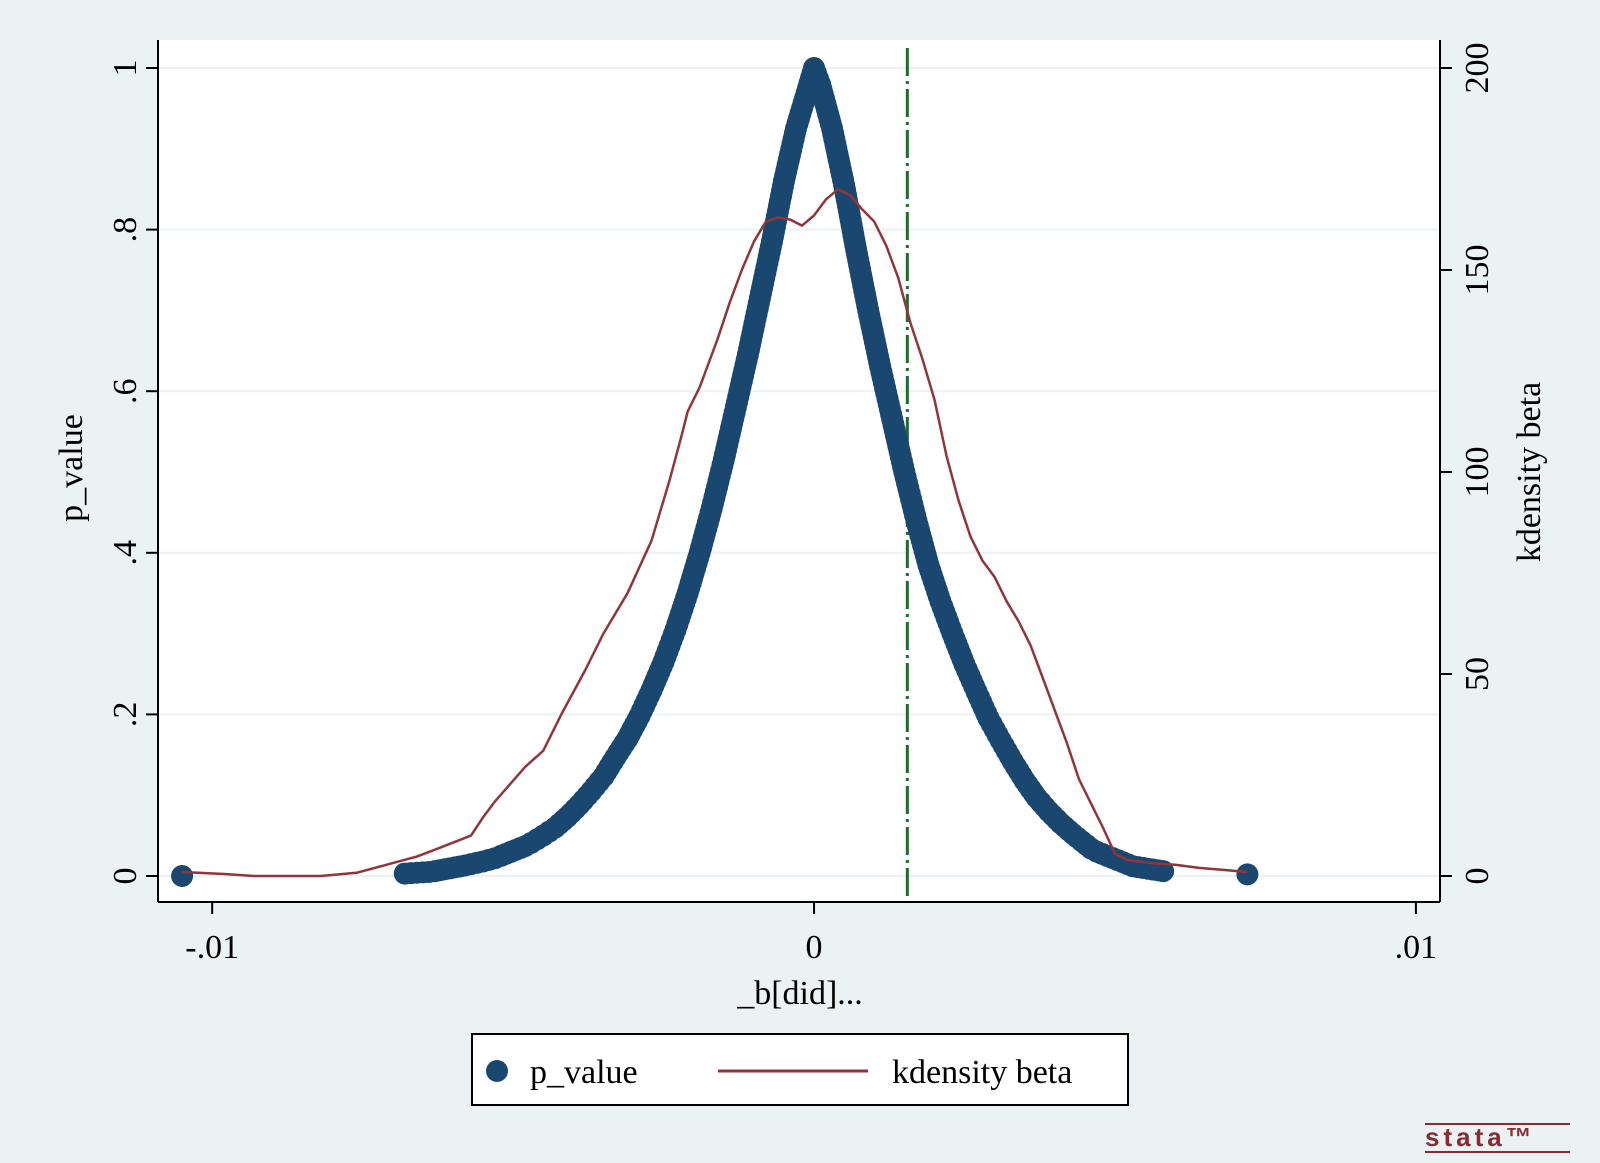 The image size is (1600, 1163). Describe the element at coordinates (125, 876) in the screenshot. I see `left-y-tick-label-0: 0` at that location.